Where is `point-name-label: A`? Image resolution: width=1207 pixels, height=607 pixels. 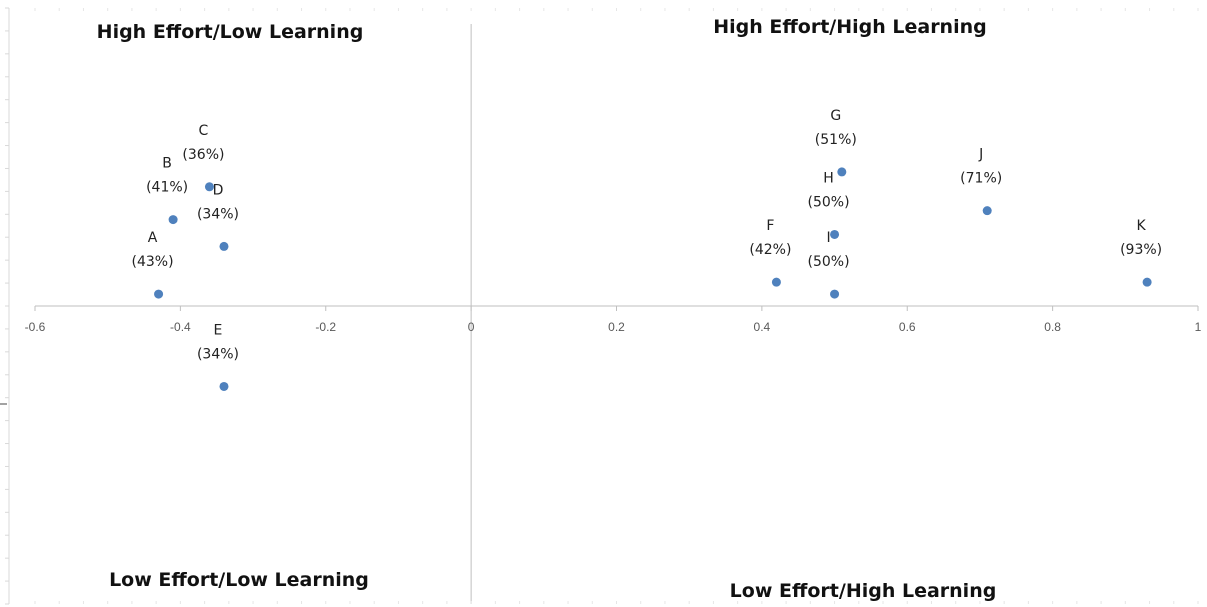
point-name-label: A is located at coordinates (153, 238).